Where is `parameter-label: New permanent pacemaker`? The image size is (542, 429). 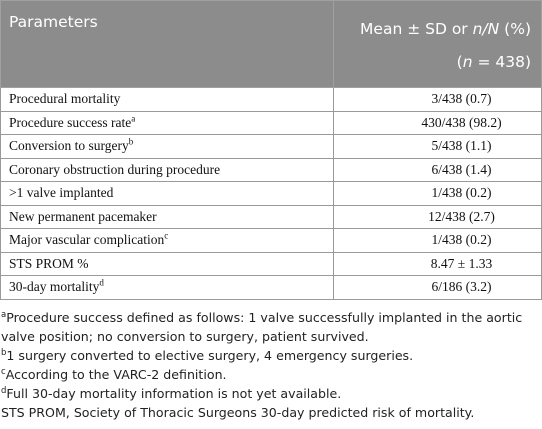
parameter-label: New permanent pacemaker is located at coordinates (83, 216).